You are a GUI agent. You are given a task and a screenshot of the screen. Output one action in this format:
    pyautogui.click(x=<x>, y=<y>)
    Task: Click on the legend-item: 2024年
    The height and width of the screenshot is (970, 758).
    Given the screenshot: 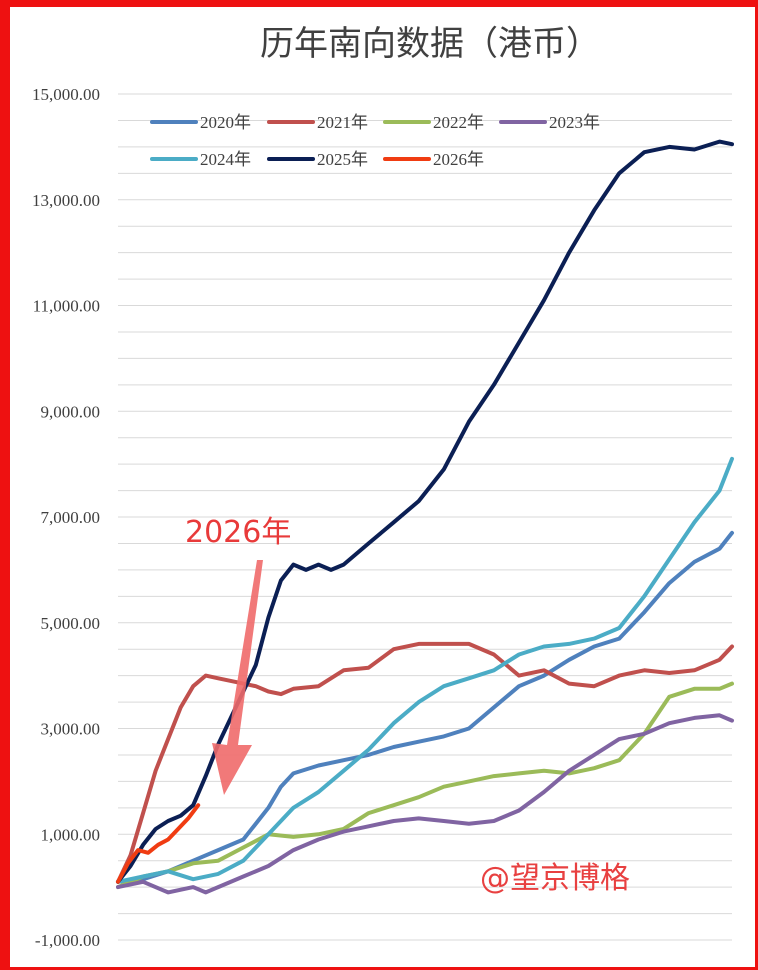 What is the action you would take?
    pyautogui.click(x=200, y=159)
    